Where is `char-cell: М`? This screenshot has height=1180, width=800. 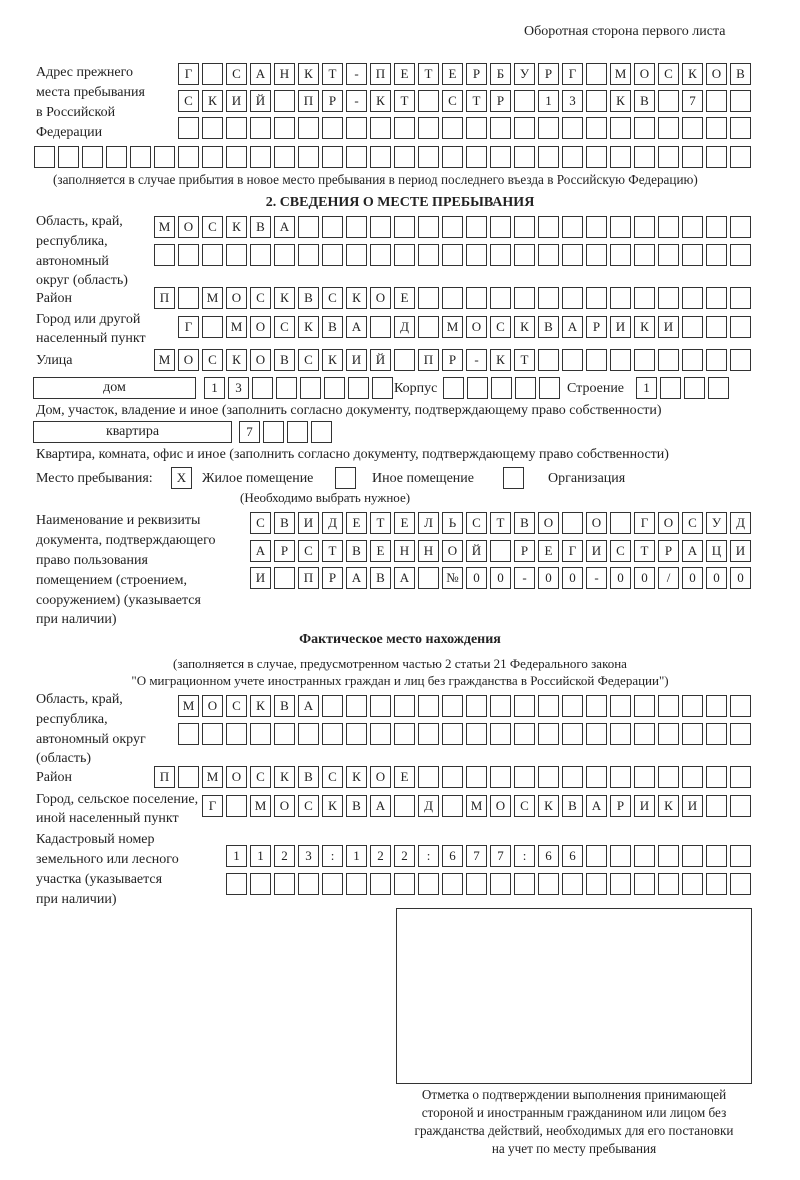 char-cell: М is located at coordinates (620, 74).